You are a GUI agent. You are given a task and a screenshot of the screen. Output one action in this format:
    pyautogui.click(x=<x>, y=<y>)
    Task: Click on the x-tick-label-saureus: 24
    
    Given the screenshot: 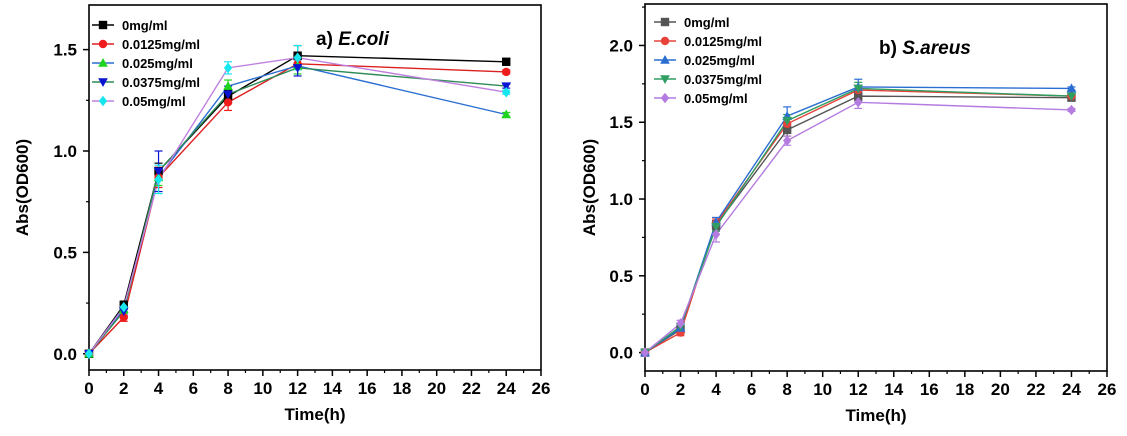 What is the action you would take?
    pyautogui.click(x=1071, y=389)
    